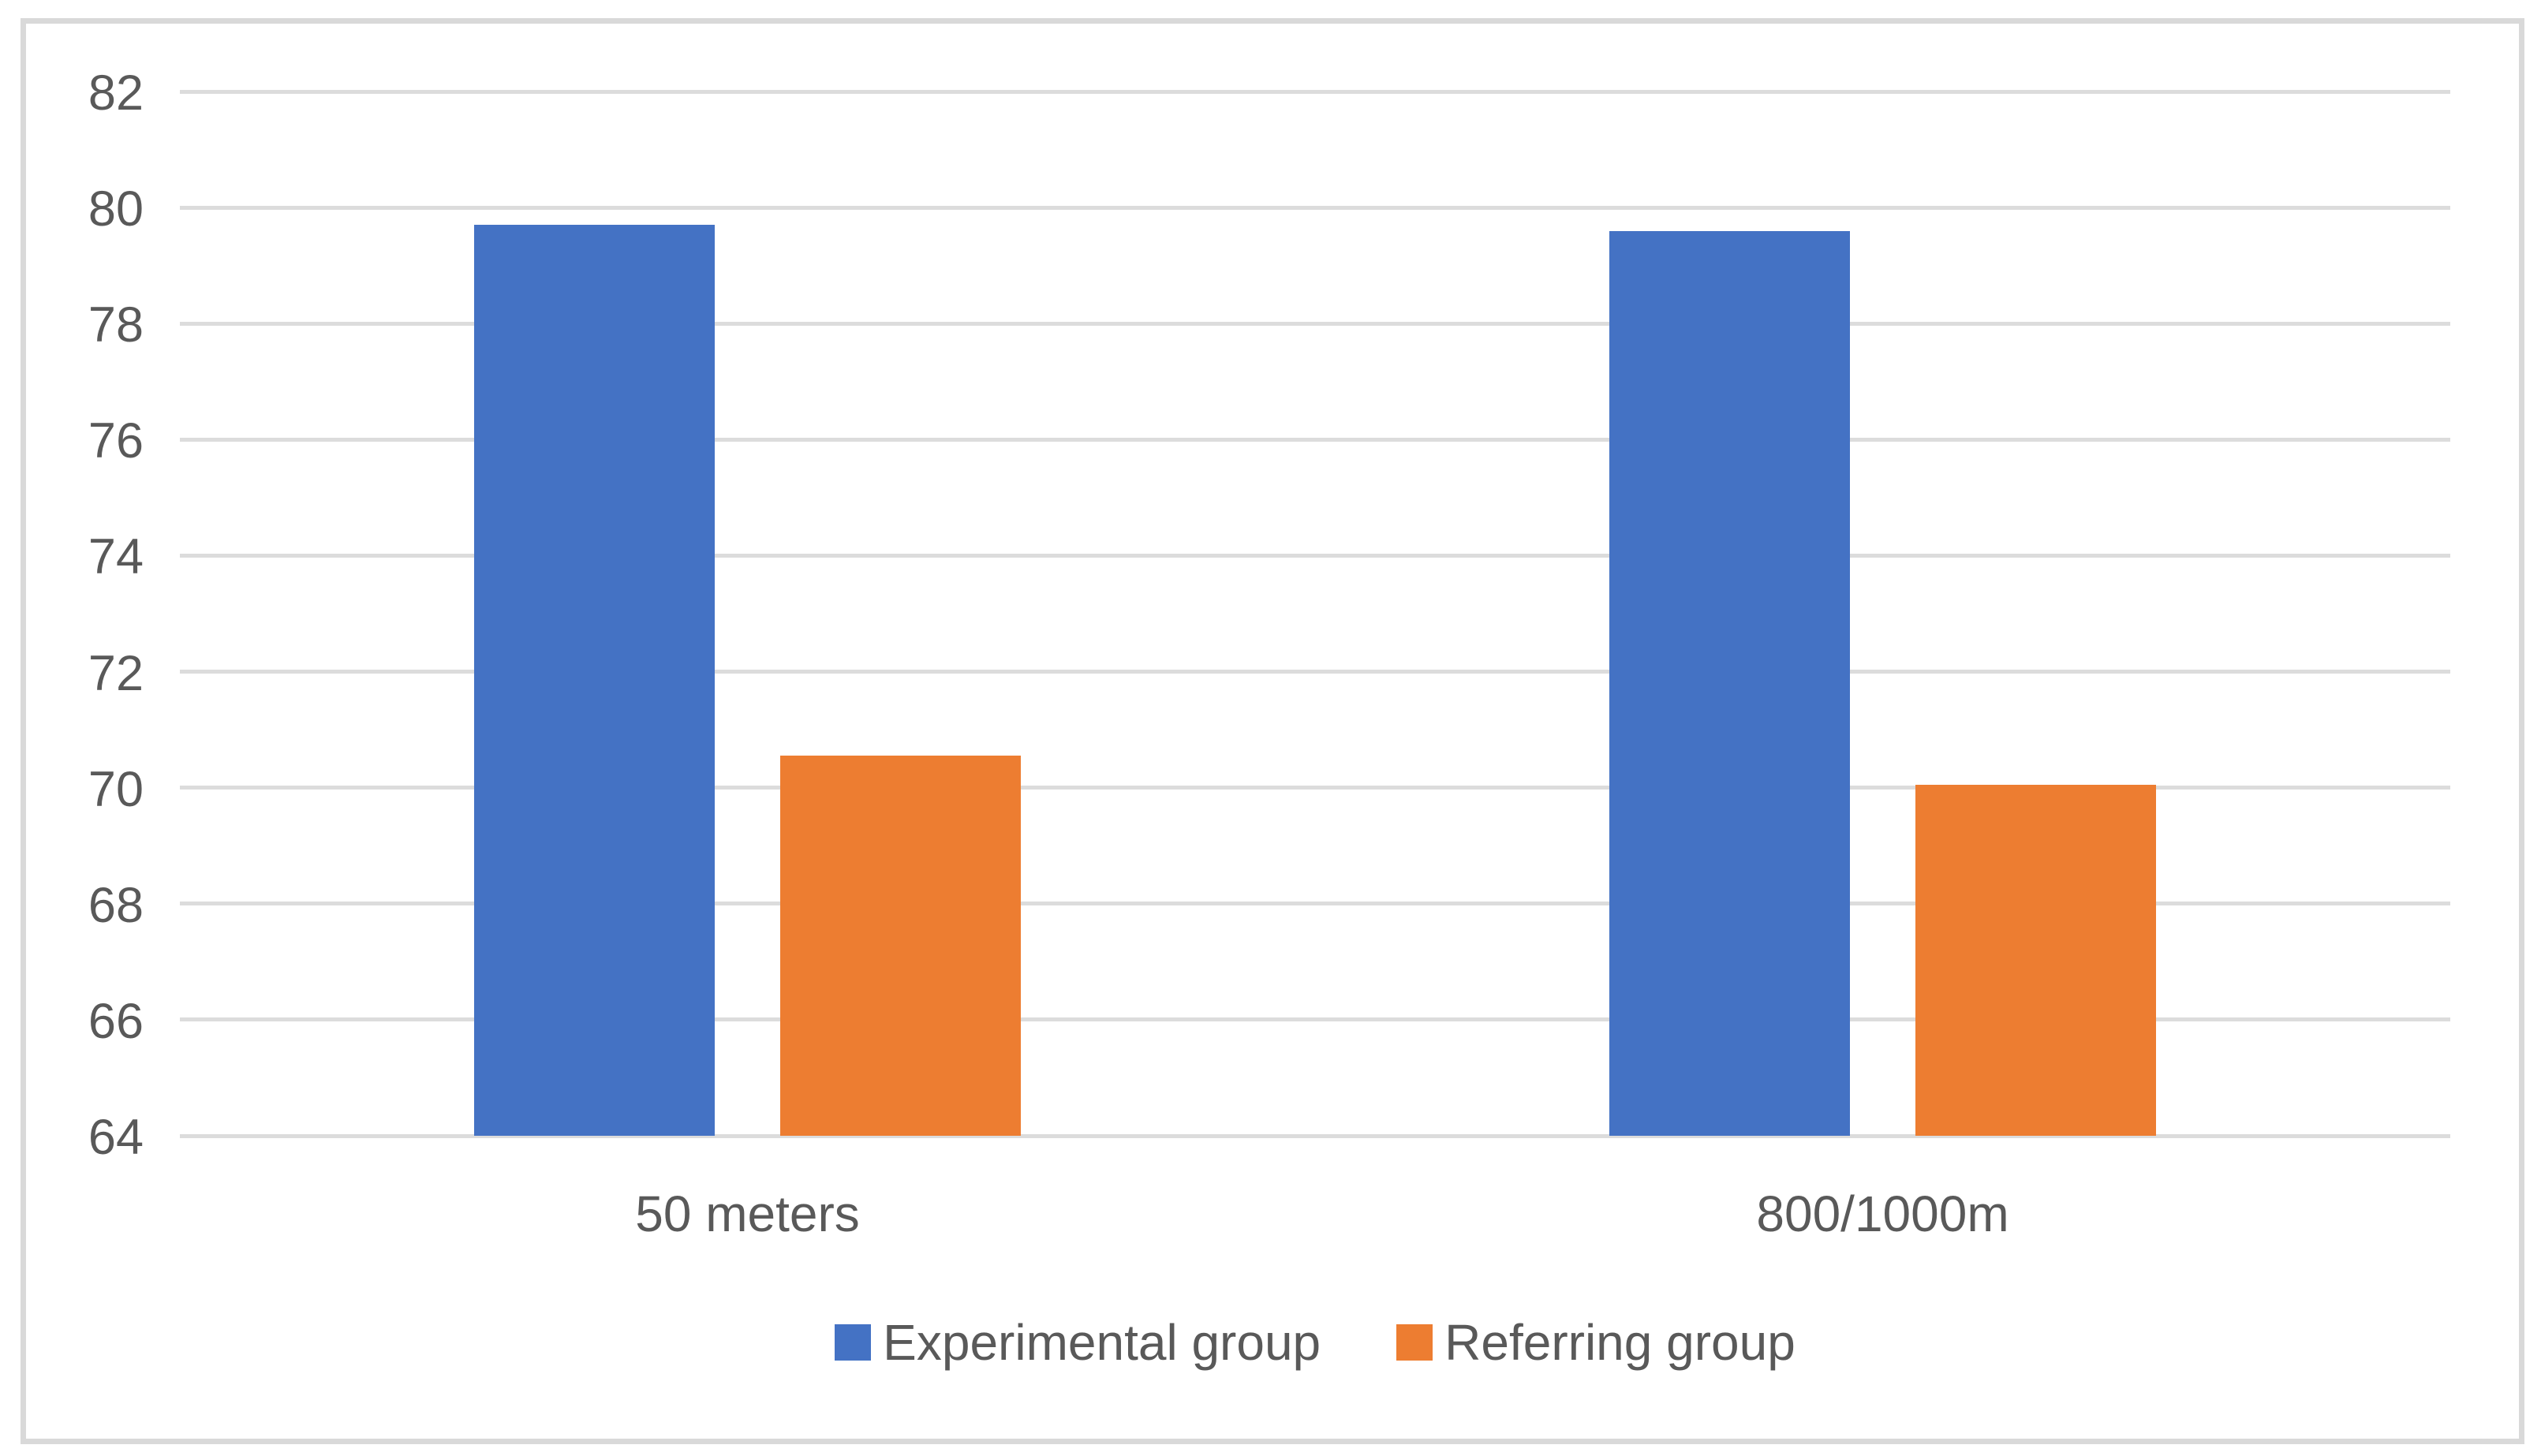 This screenshot has width=2541, height=1456. I want to click on y-tick-label: 76, so click(116, 441).